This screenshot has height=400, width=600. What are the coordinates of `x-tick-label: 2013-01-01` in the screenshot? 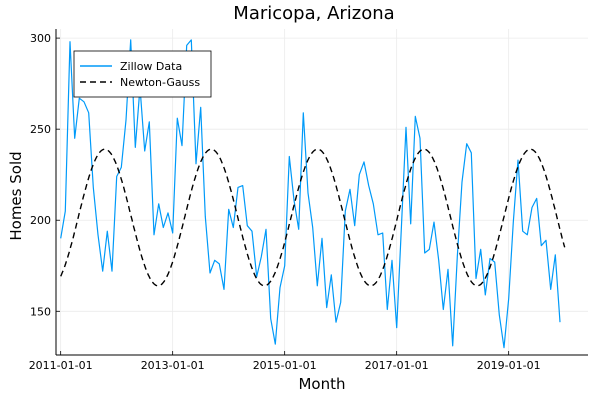 It's located at (173, 365).